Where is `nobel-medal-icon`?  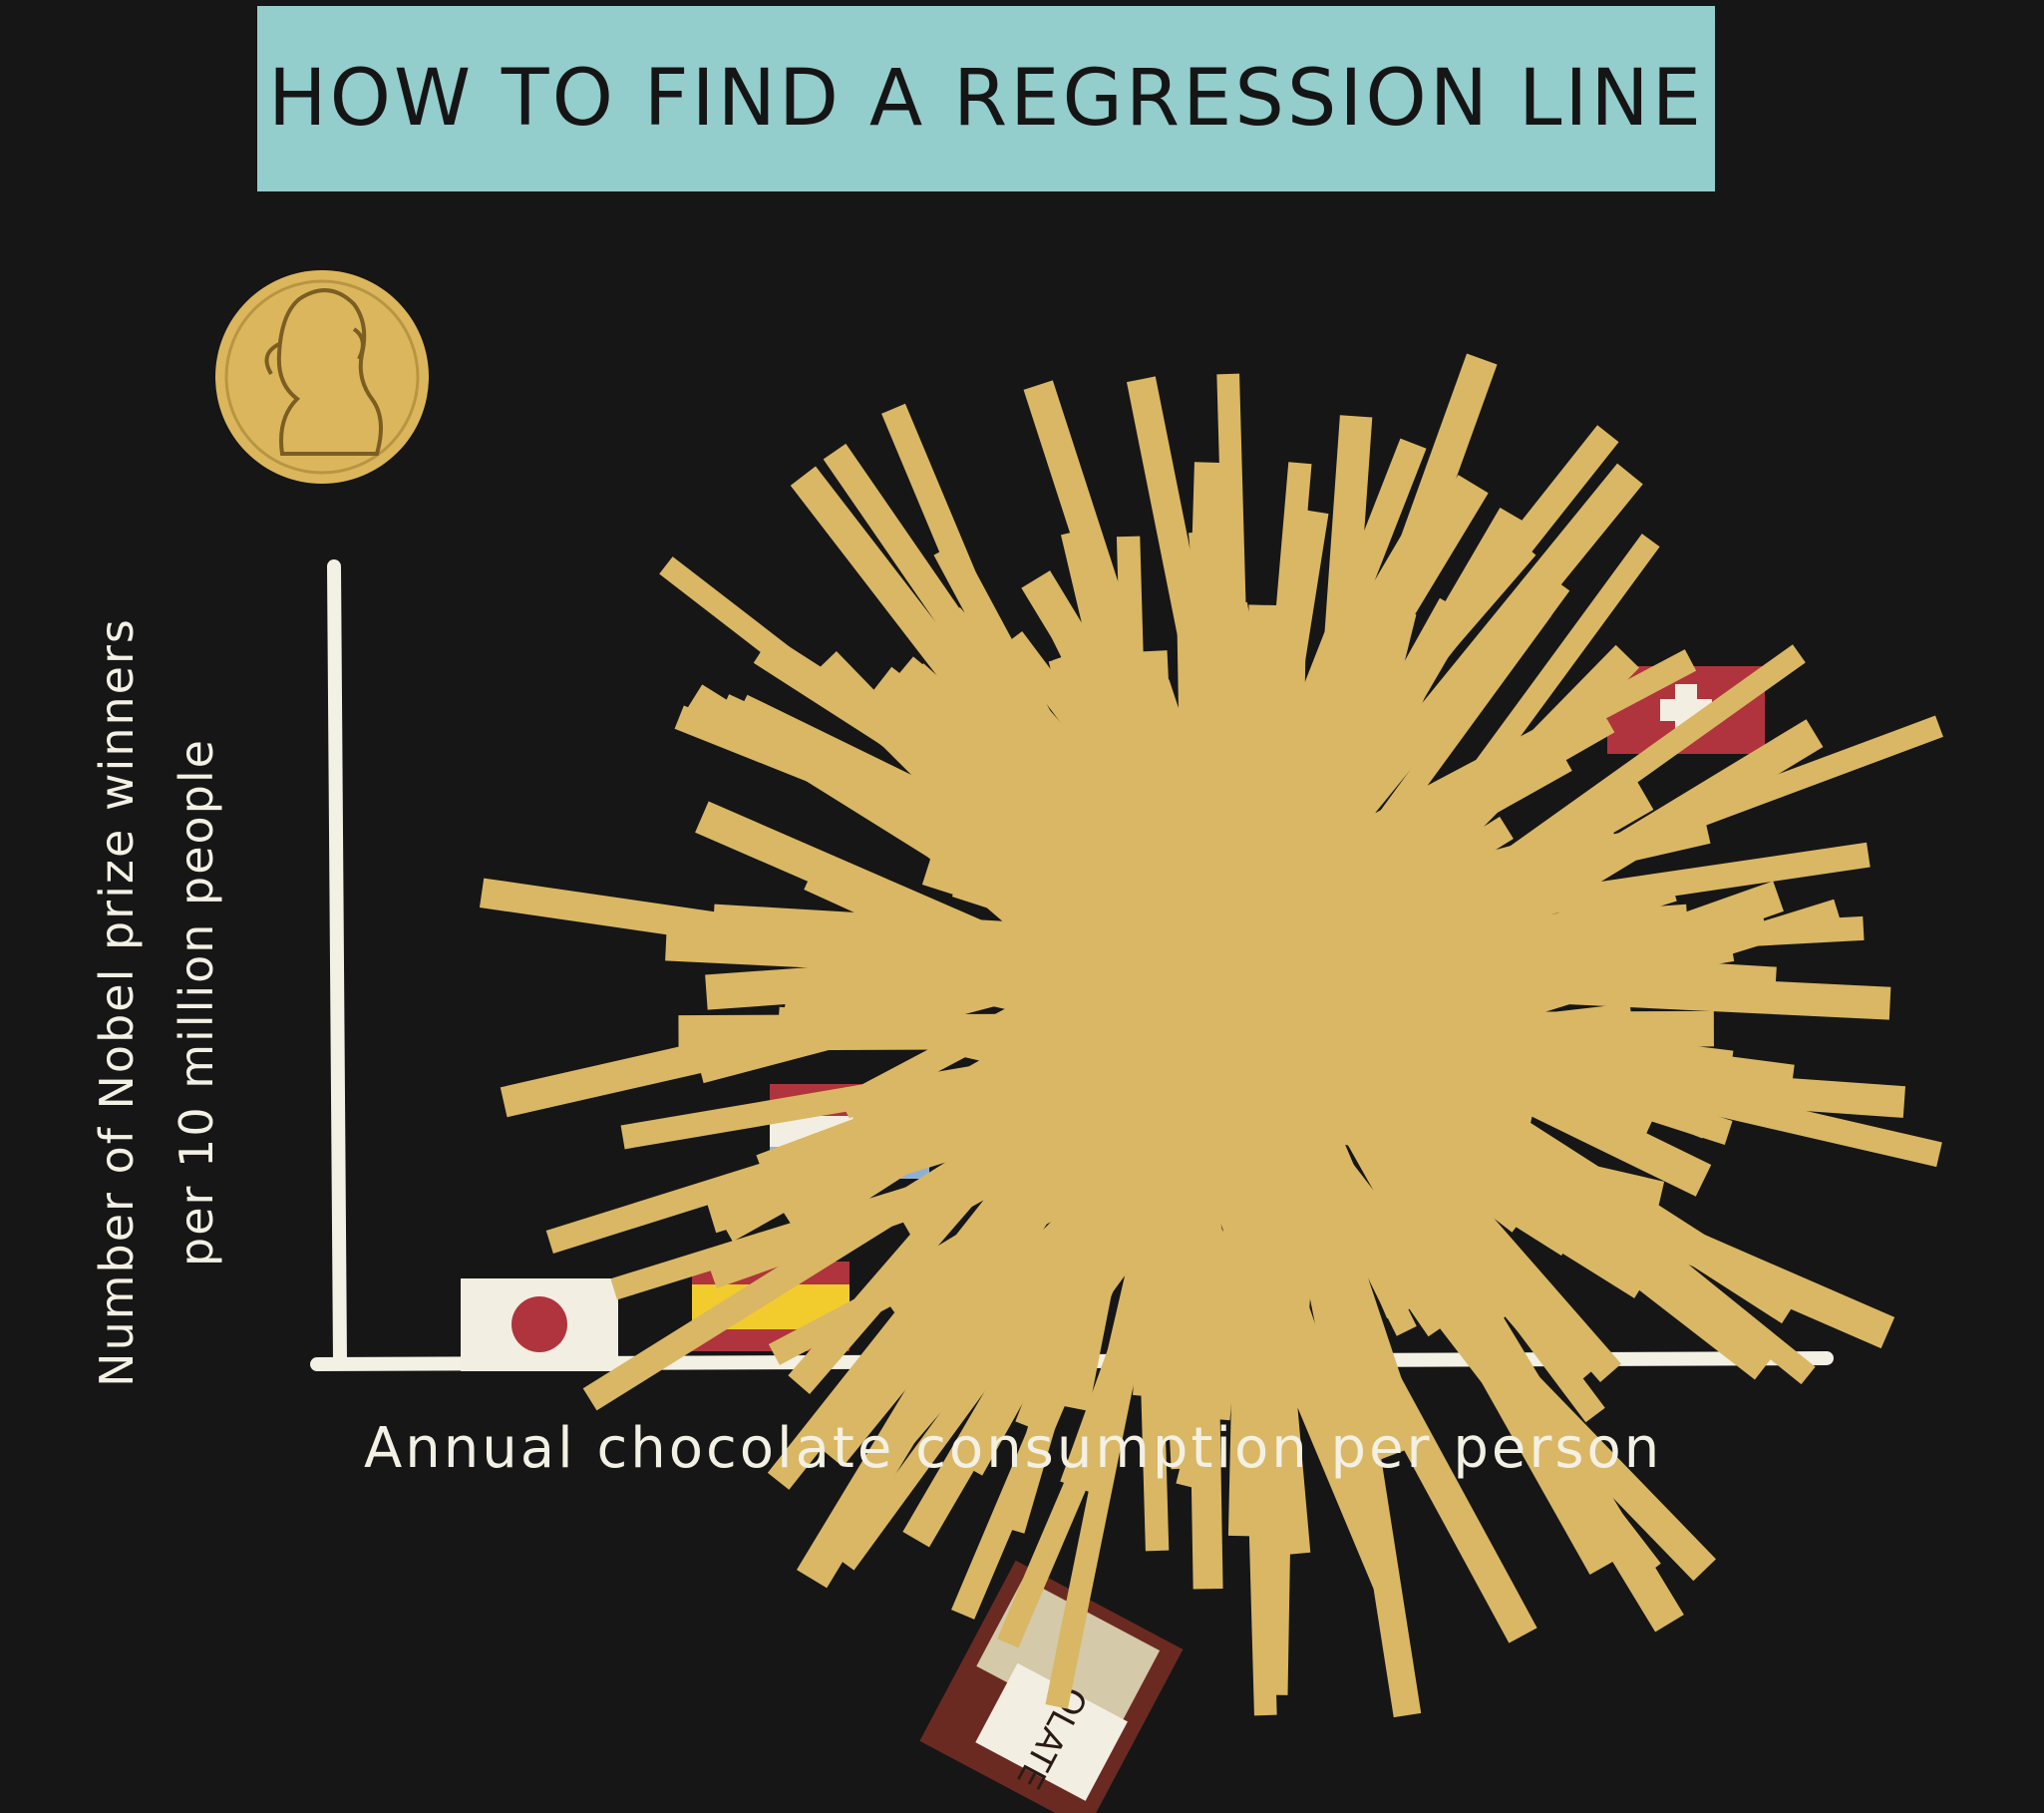 nobel-medal-icon is located at coordinates (322, 377).